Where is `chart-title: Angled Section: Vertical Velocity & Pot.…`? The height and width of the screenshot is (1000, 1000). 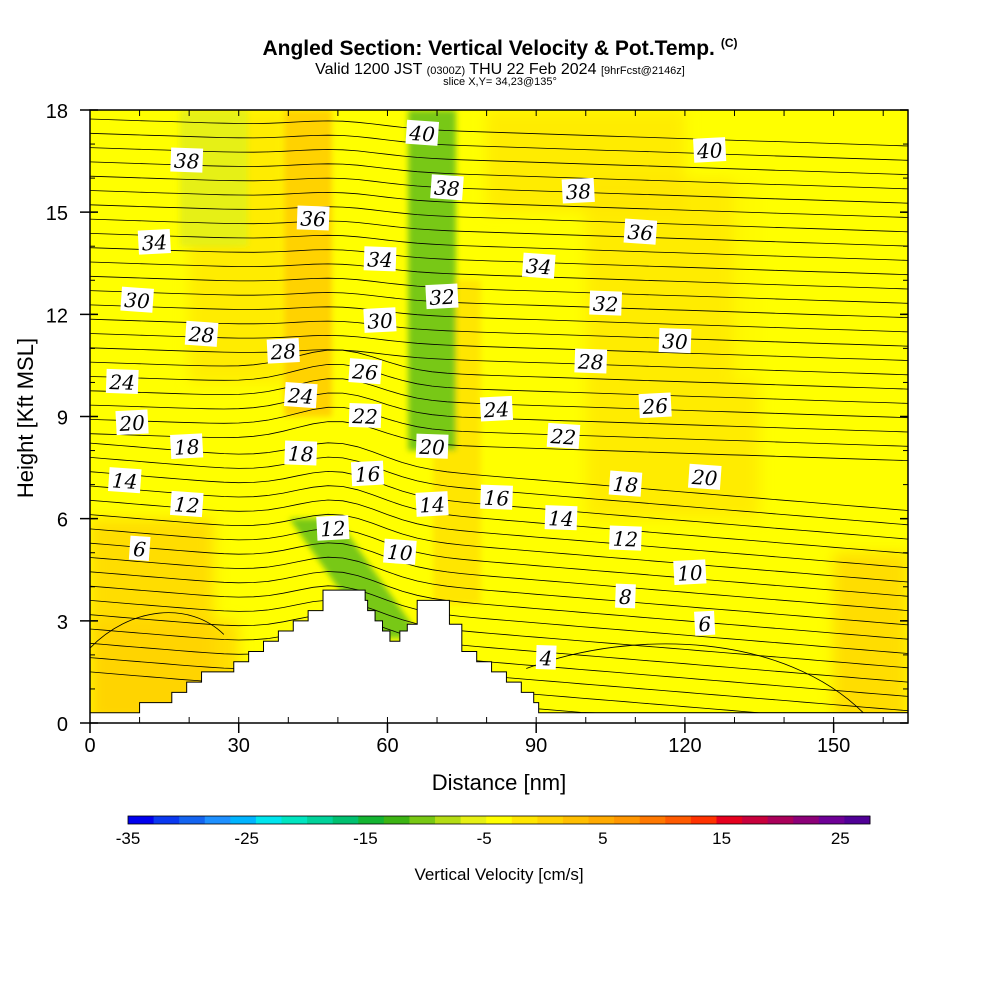
chart-title: Angled Section: Vertical Velocity & Pot.… is located at coordinates (500, 48).